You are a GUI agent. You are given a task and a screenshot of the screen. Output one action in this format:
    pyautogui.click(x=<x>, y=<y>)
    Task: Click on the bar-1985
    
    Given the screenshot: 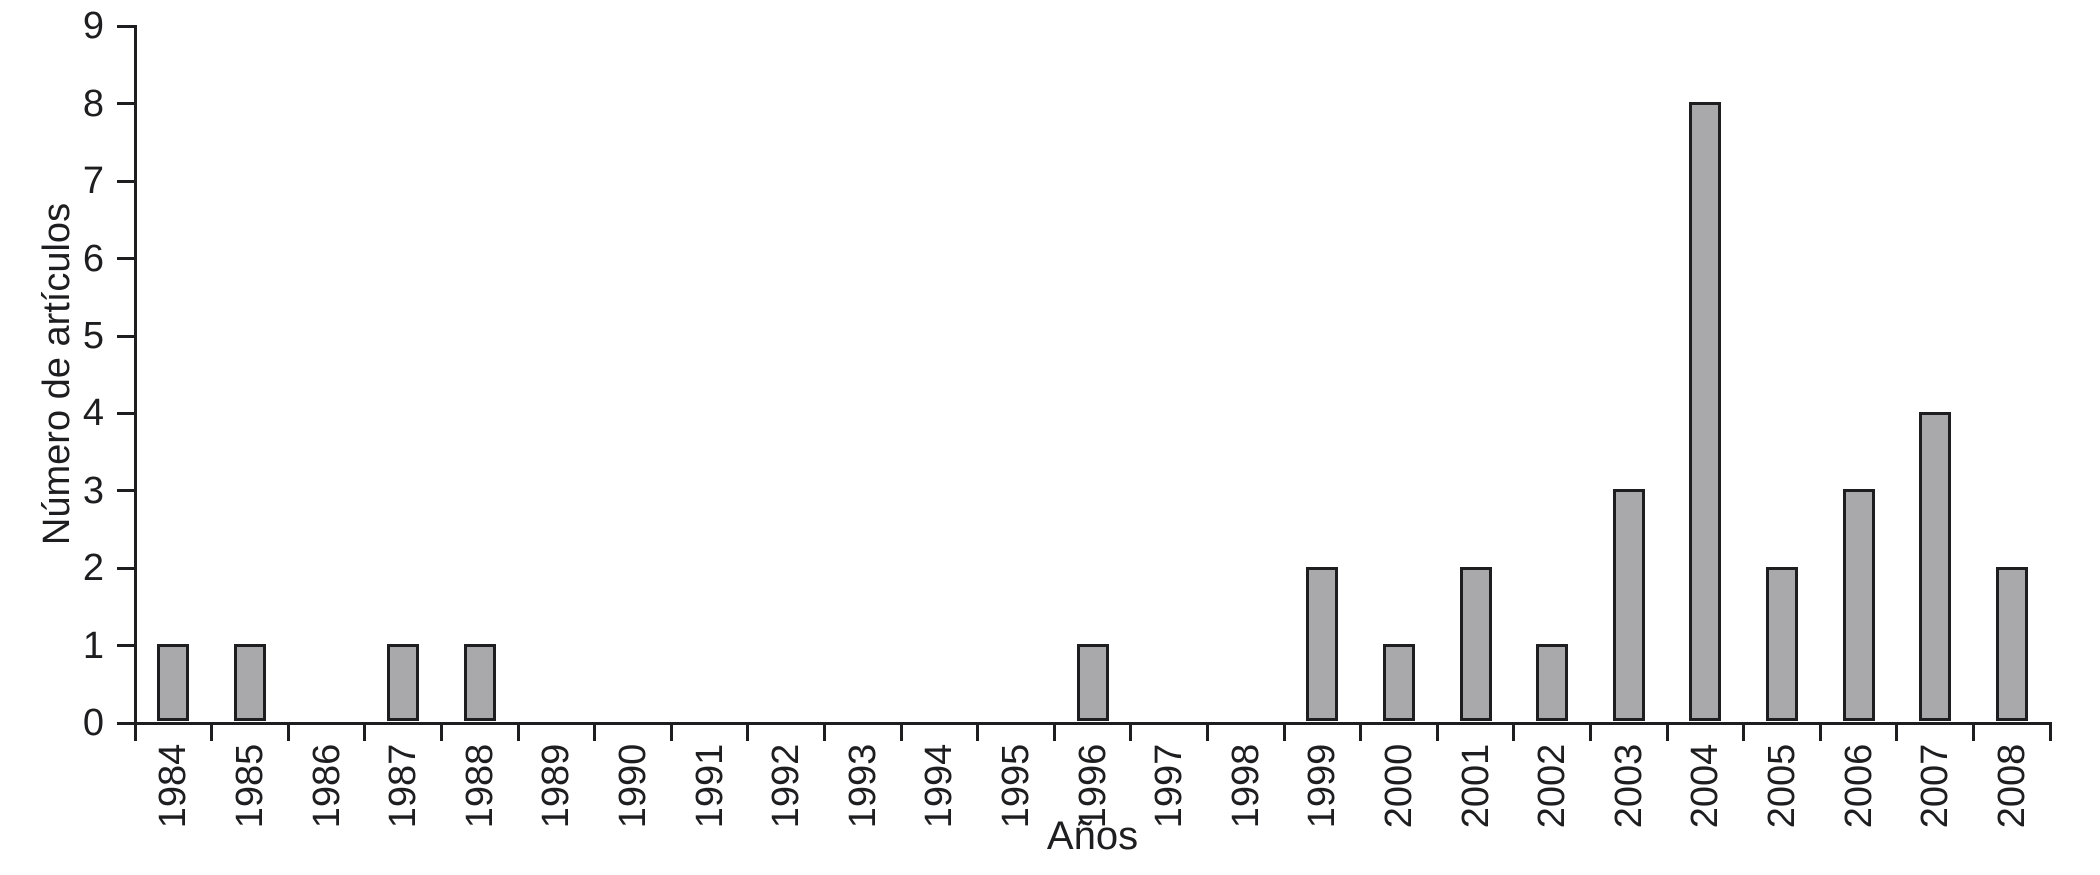 What is the action you would take?
    pyautogui.click(x=249, y=683)
    